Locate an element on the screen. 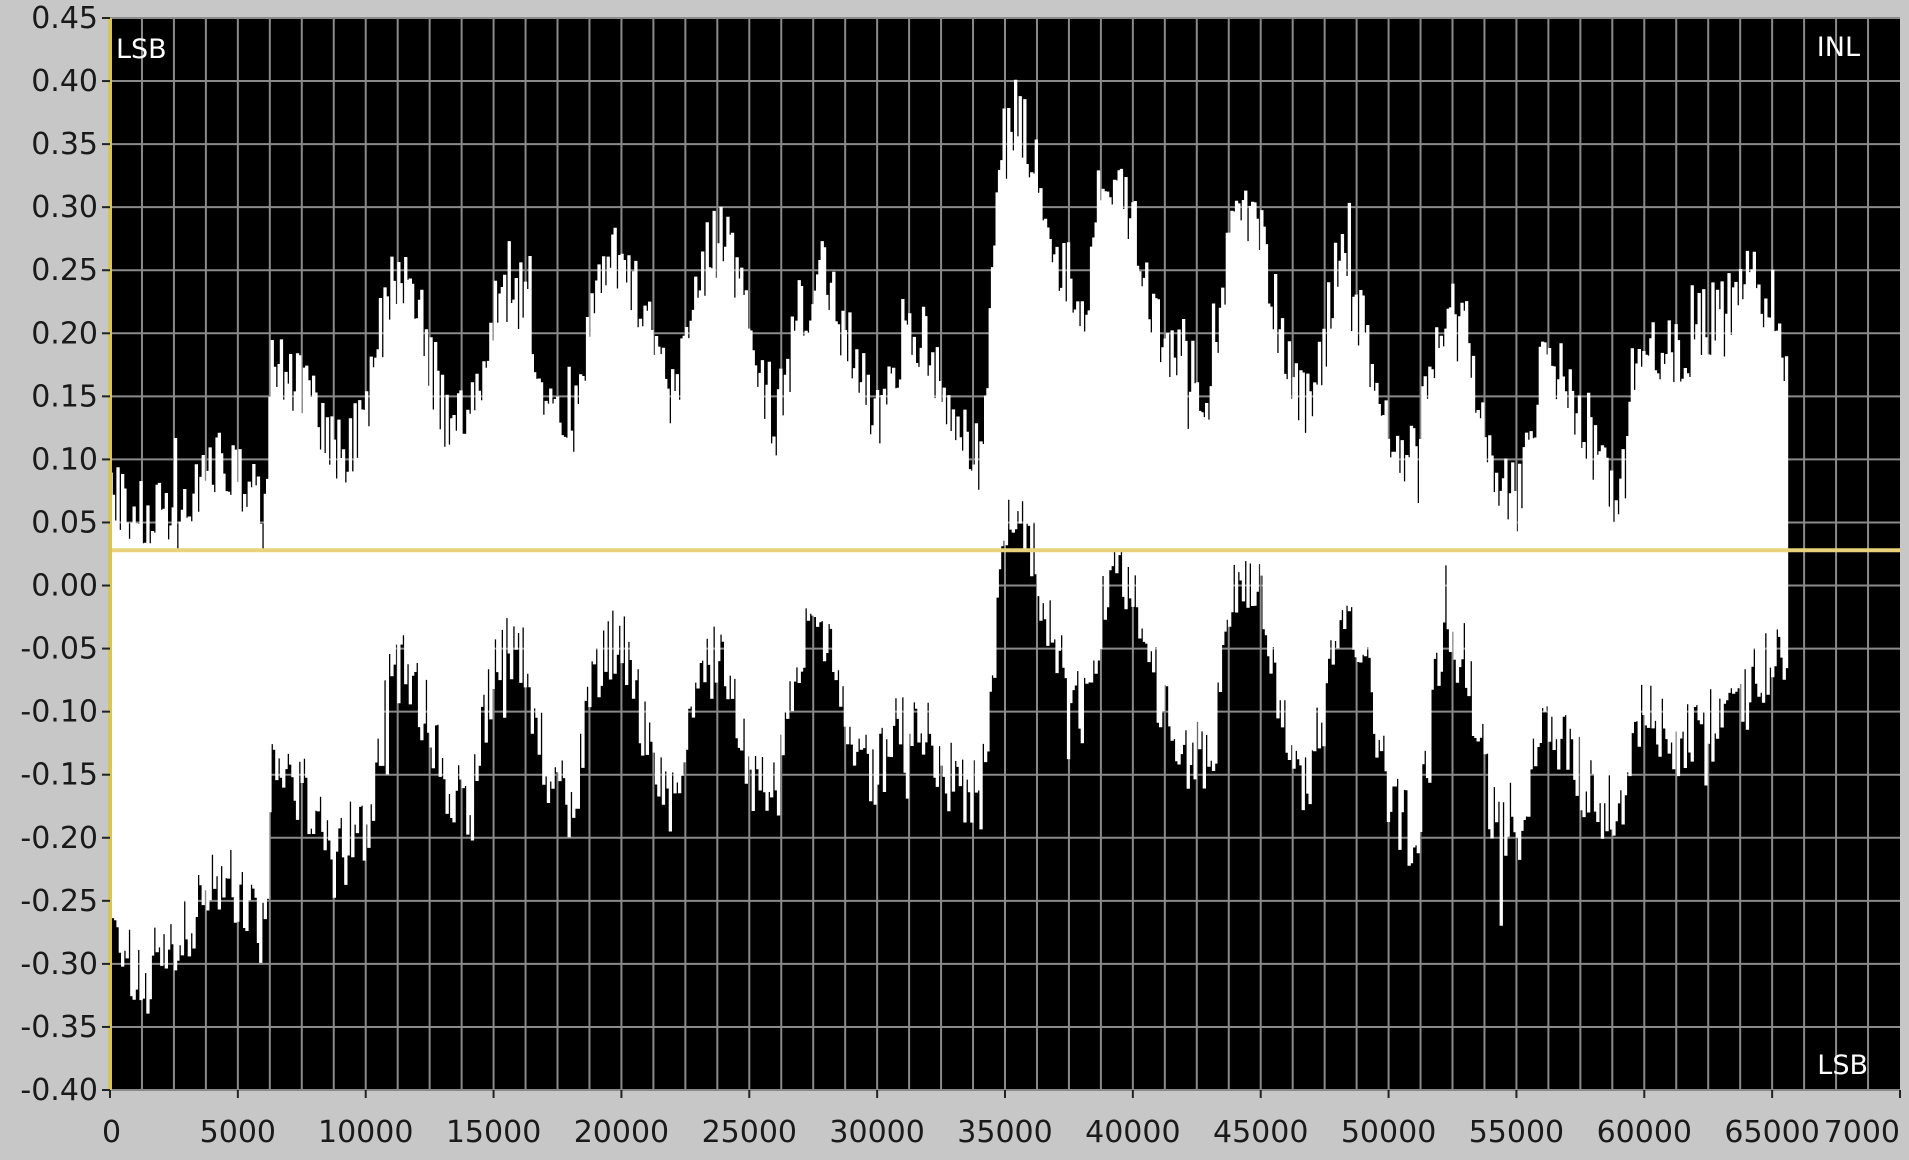  x-tick-label: 50000 is located at coordinates (1388, 1132).